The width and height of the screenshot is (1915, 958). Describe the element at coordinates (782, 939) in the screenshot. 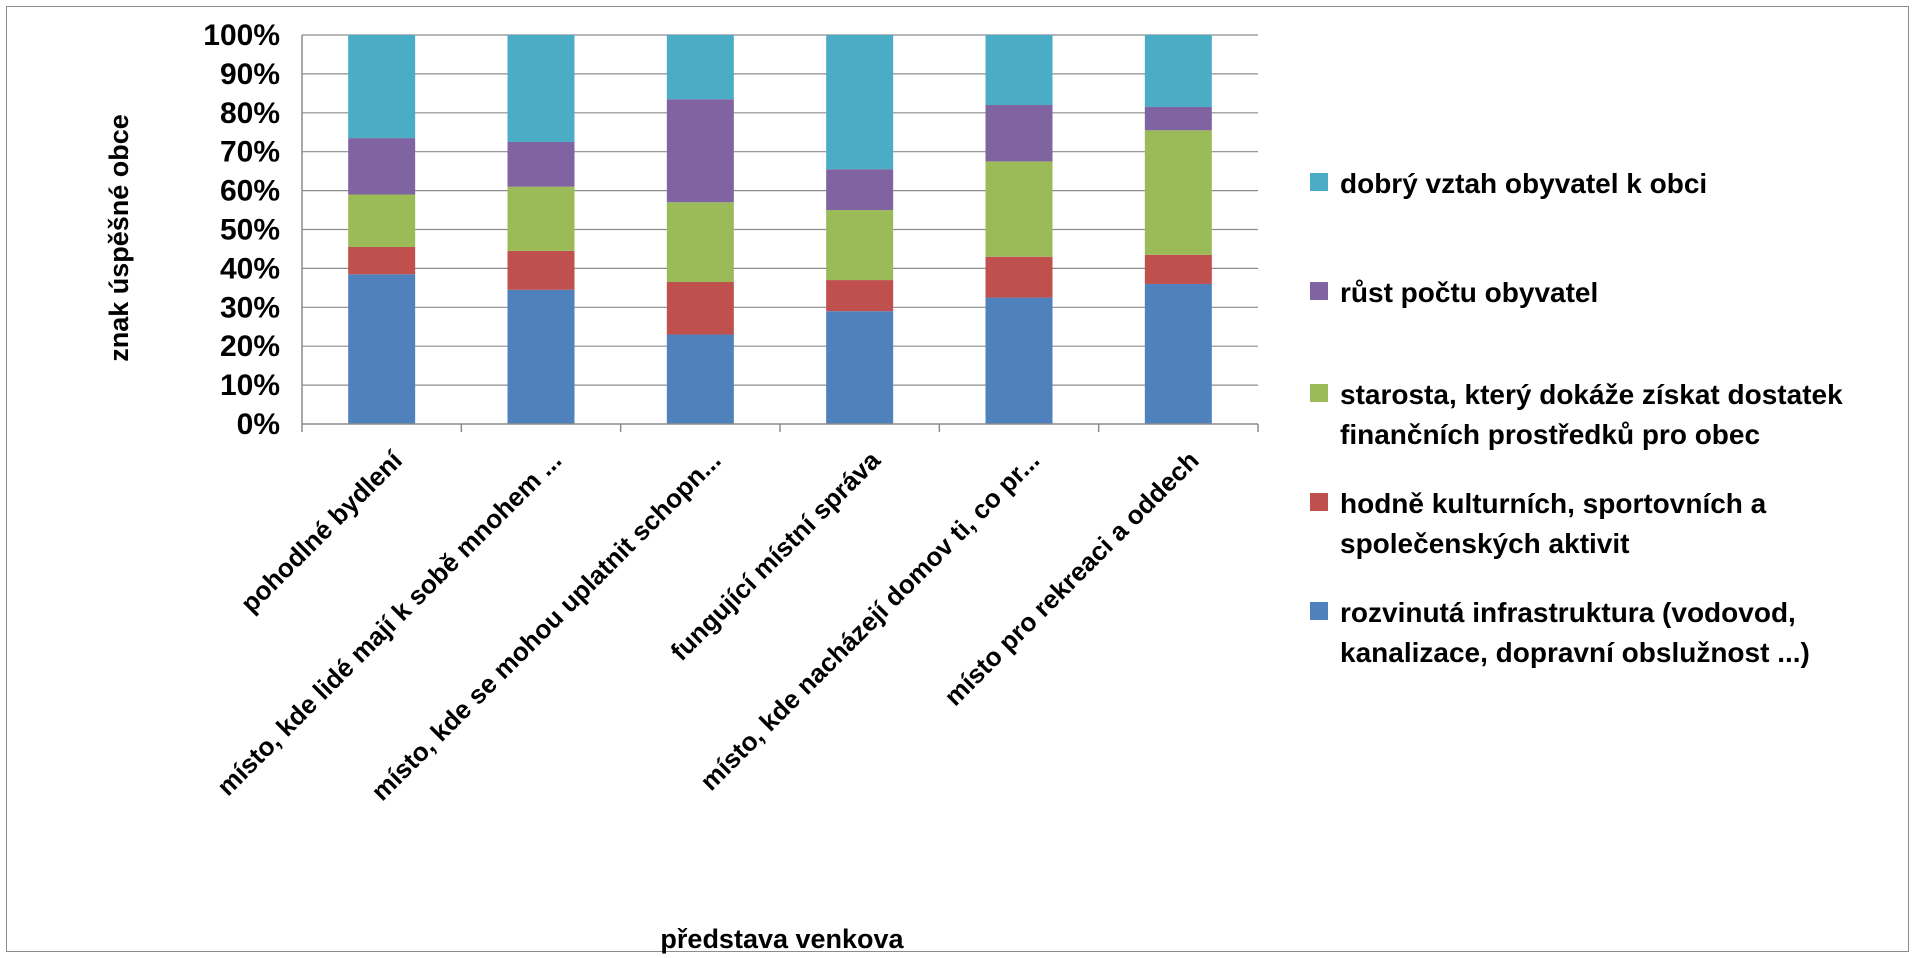

I see `x-axis-title: představa venkova` at that location.